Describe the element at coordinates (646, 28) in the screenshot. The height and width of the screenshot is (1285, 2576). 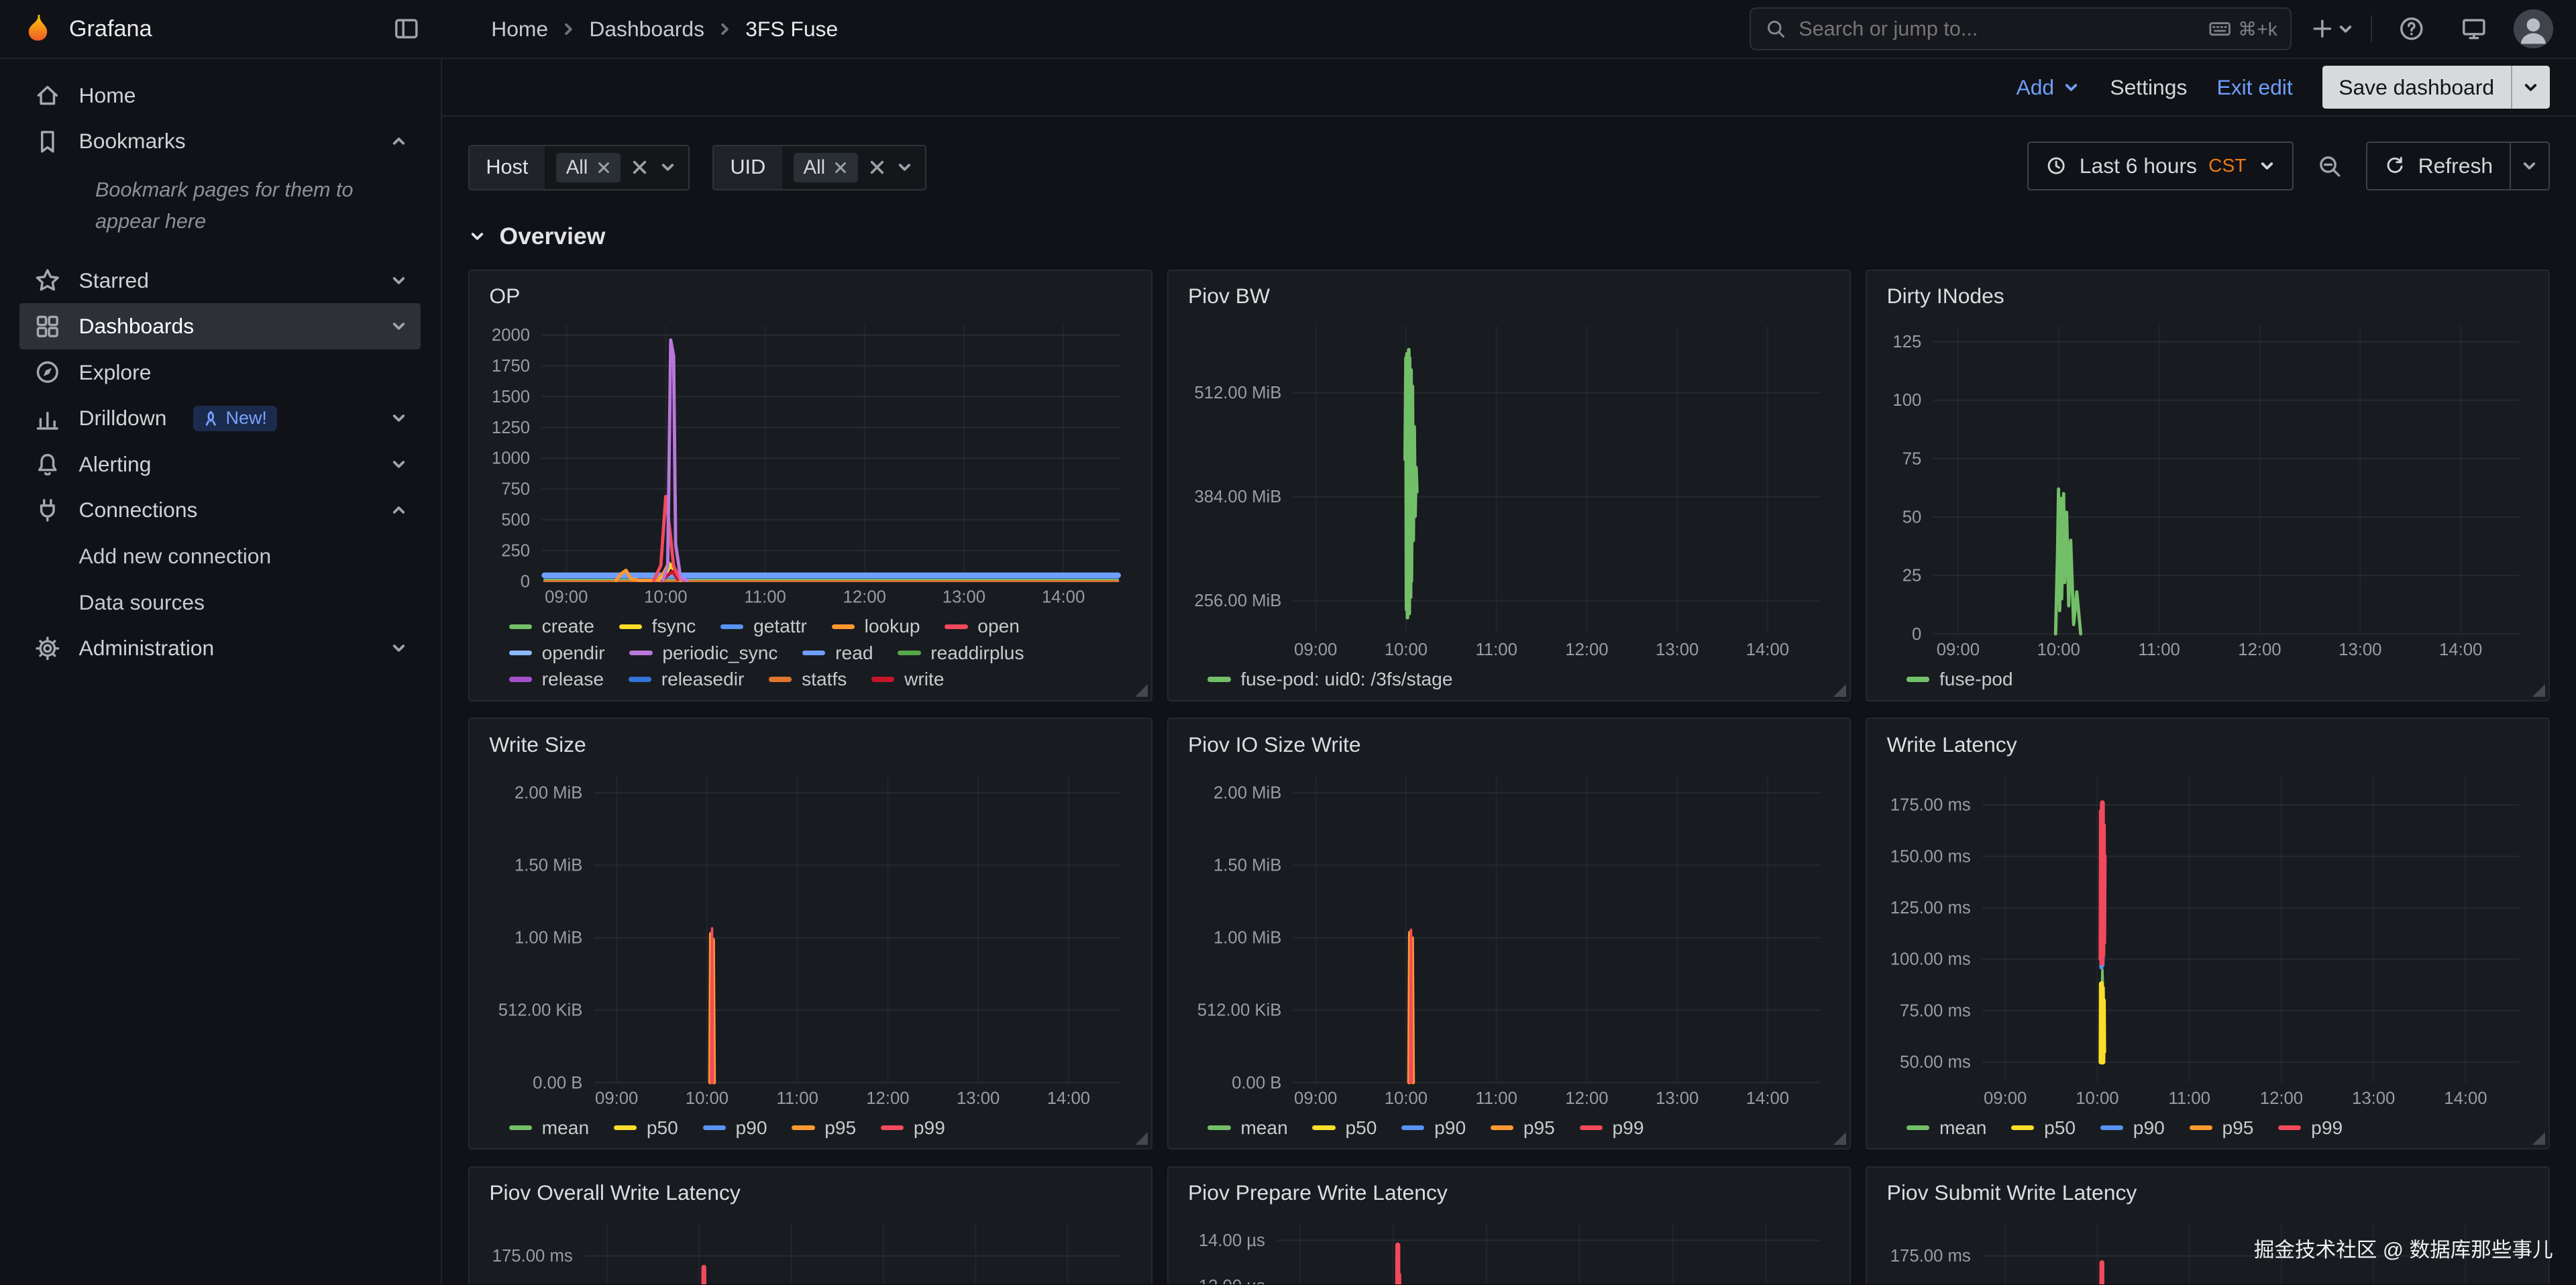
I see `breadcrumb-dashboards: Dashboards` at that location.